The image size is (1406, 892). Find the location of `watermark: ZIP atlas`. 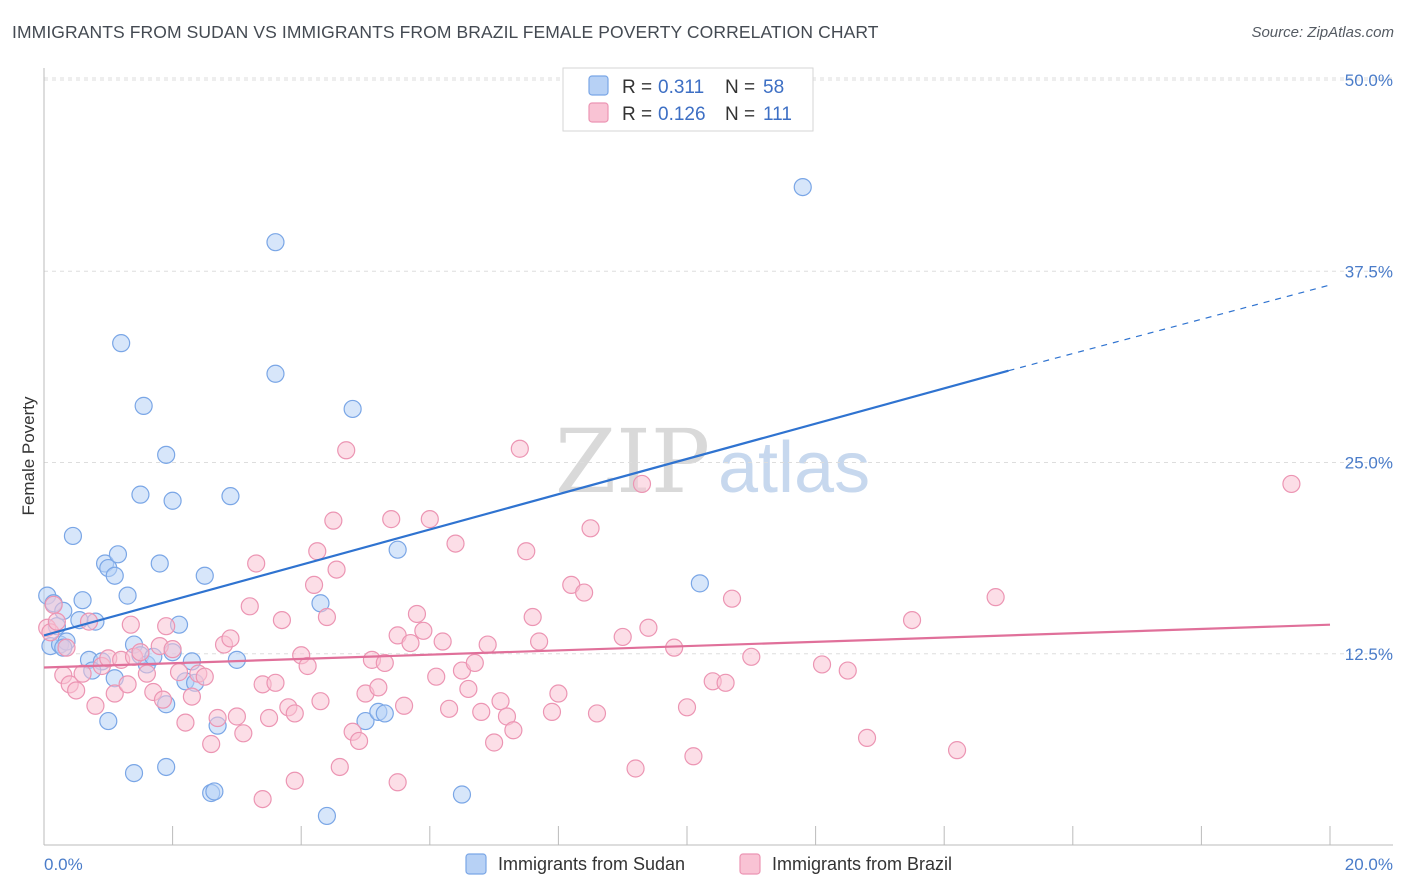

watermark: ZIP atlas is located at coordinates (712, 461).